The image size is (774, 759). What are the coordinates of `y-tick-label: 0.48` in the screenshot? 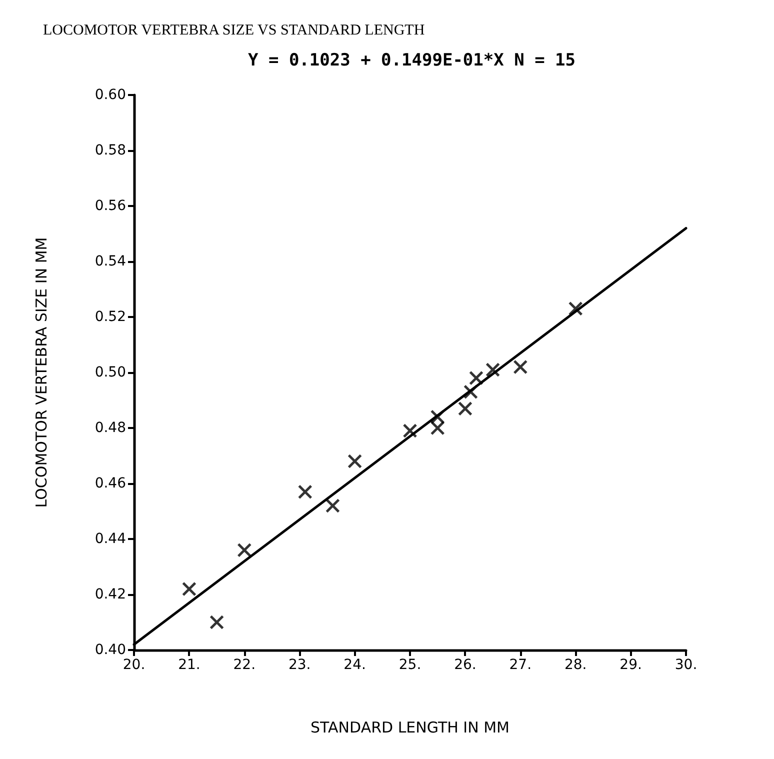 It's located at (110, 428).